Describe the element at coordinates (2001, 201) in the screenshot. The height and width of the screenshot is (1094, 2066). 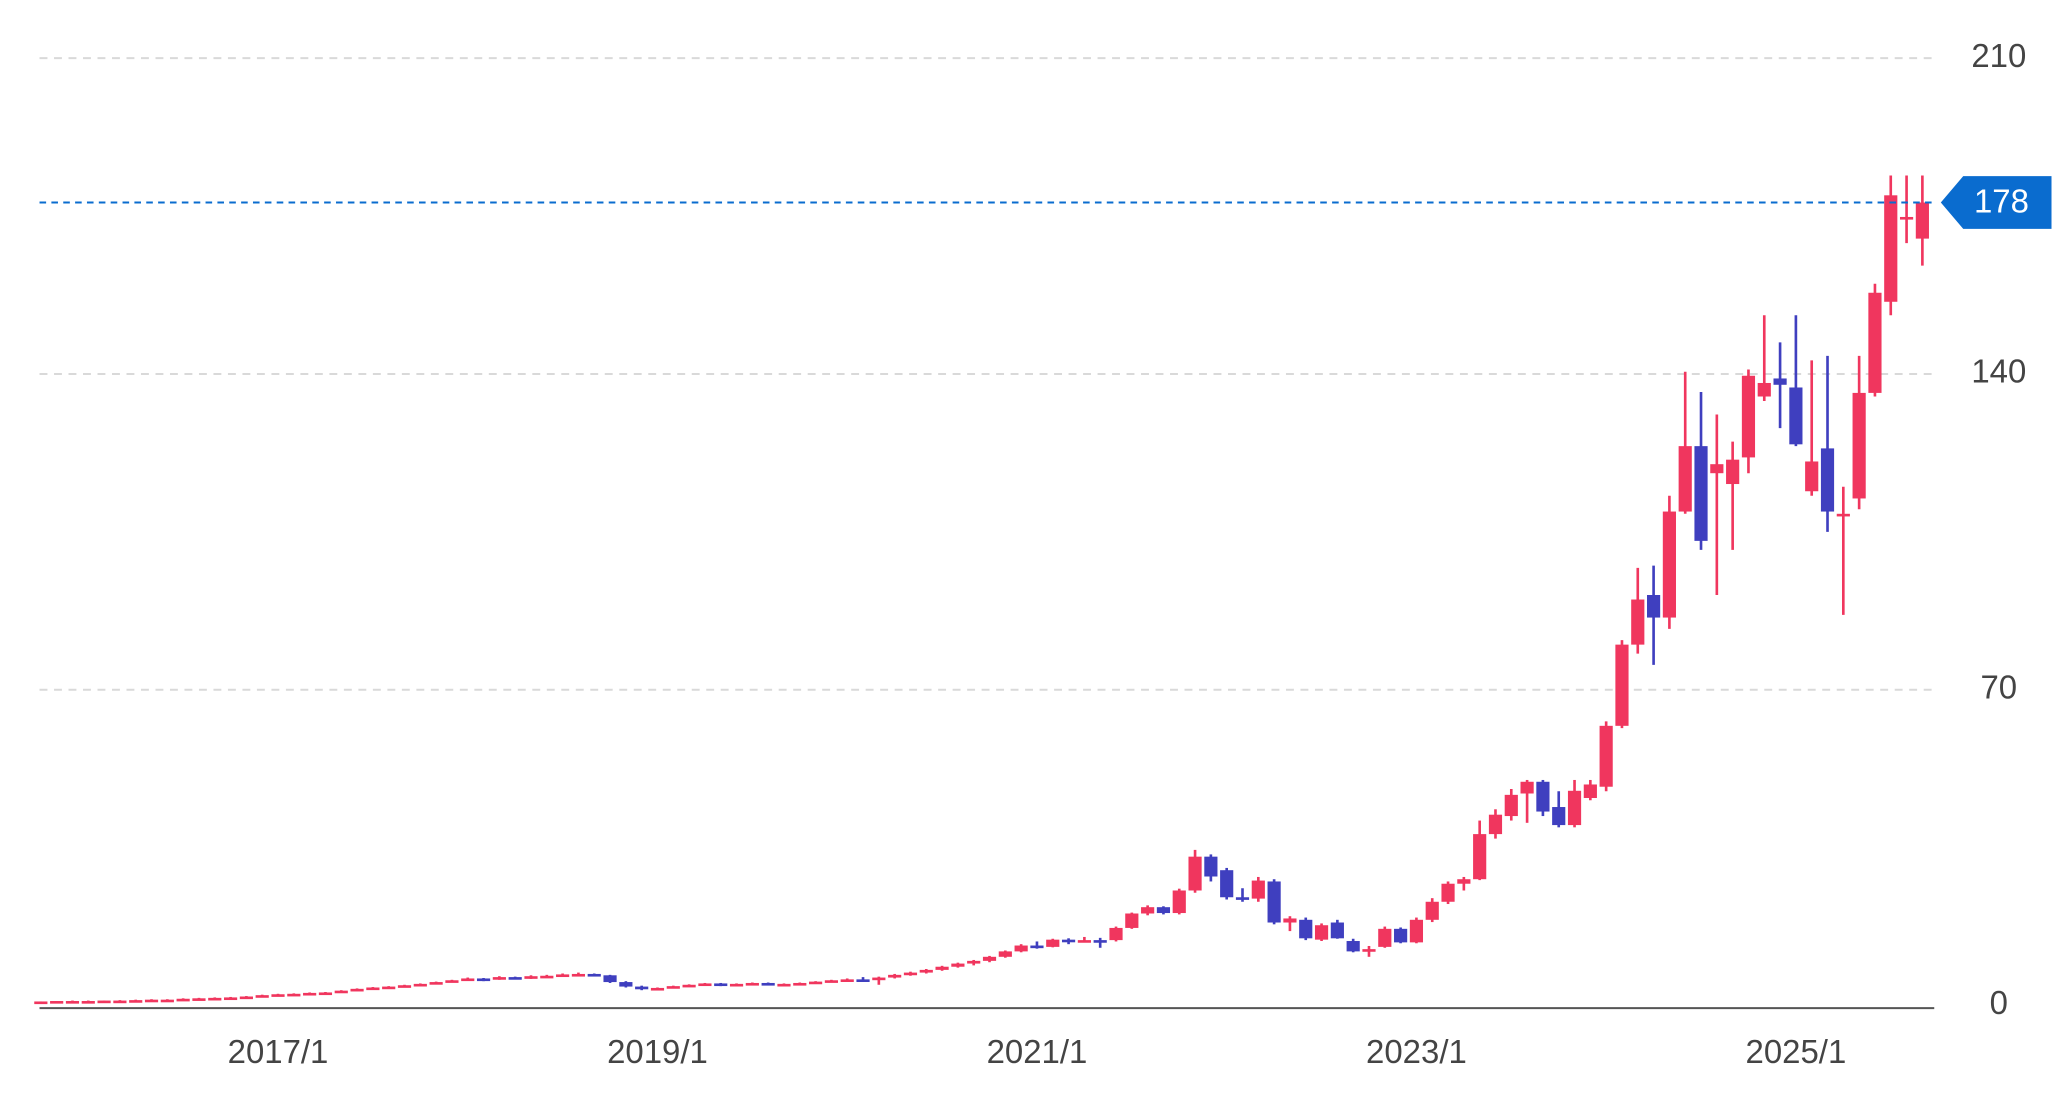
I see `last-value-label: 178` at that location.